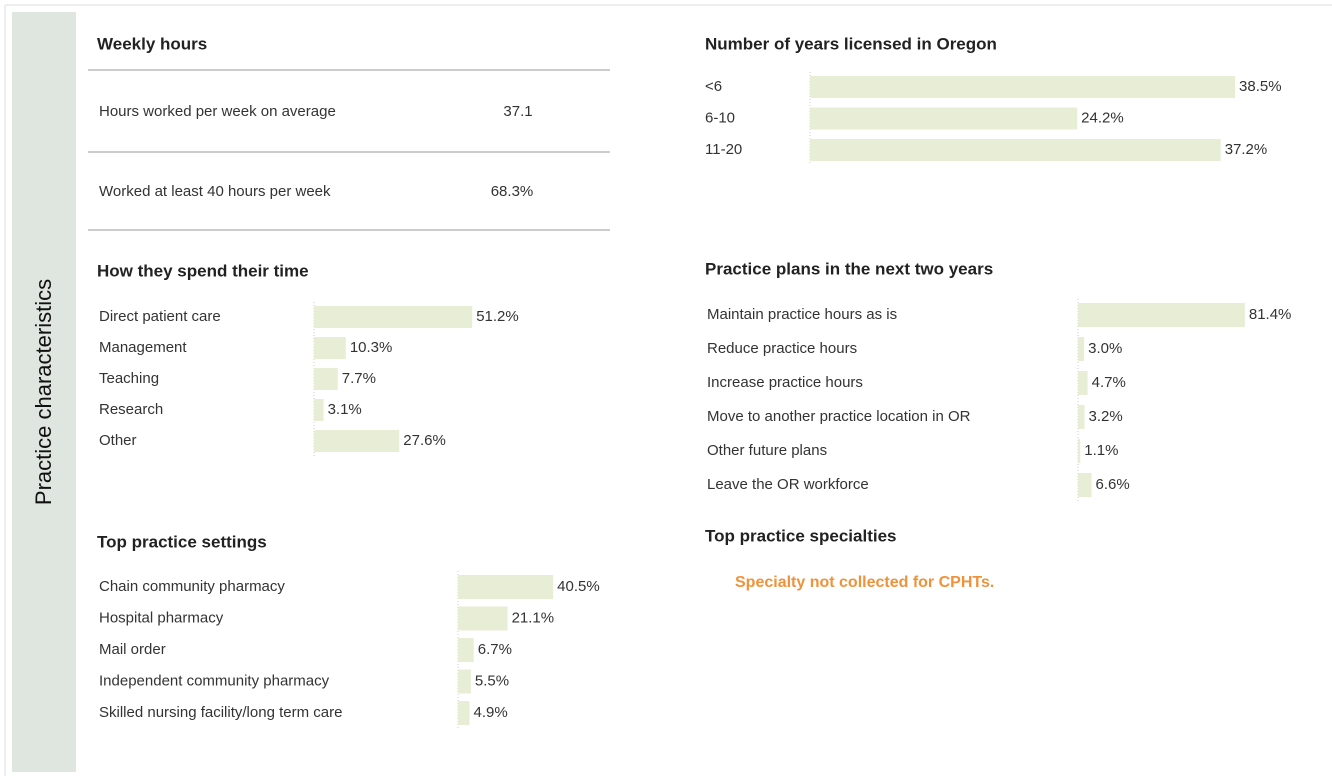  I want to click on value-label: 37.2%, so click(1246, 149).